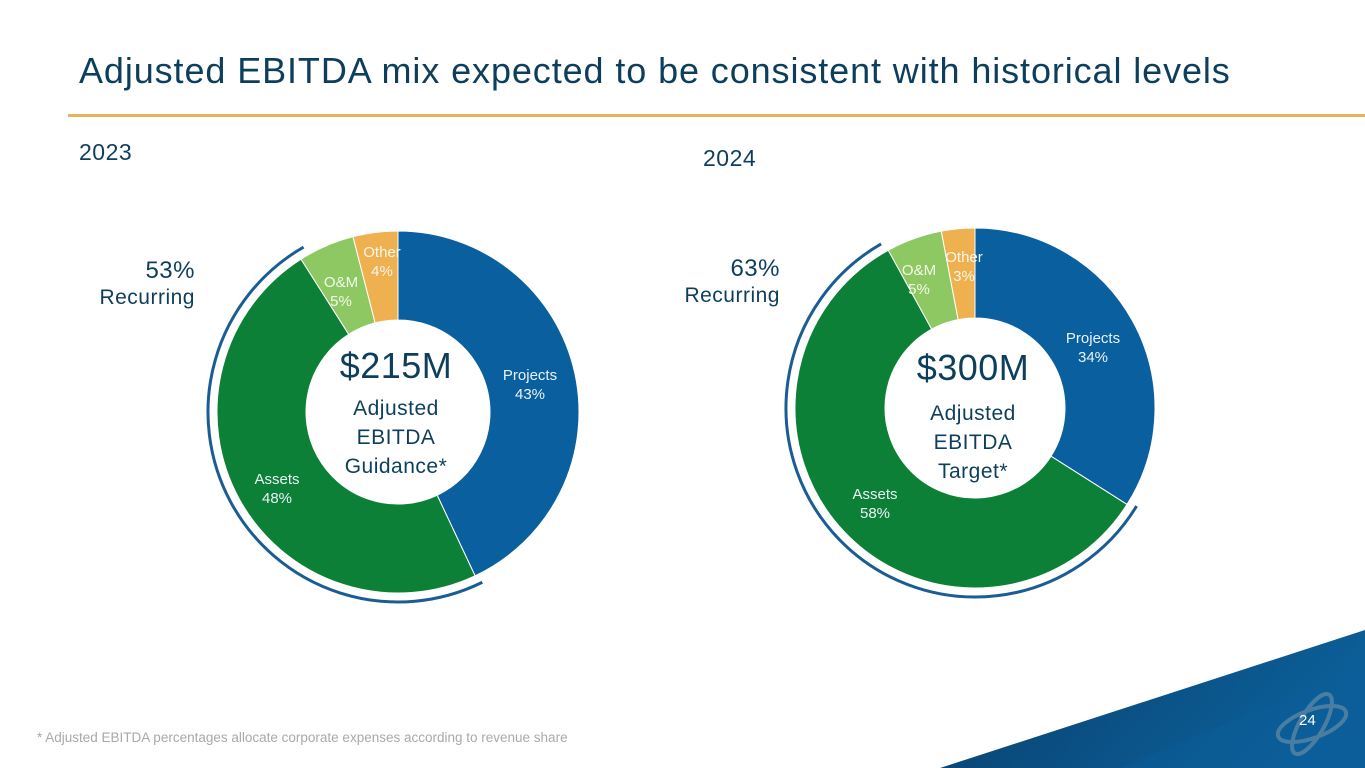  Describe the element at coordinates (973, 367) in the screenshot. I see `center-value: $300M` at that location.